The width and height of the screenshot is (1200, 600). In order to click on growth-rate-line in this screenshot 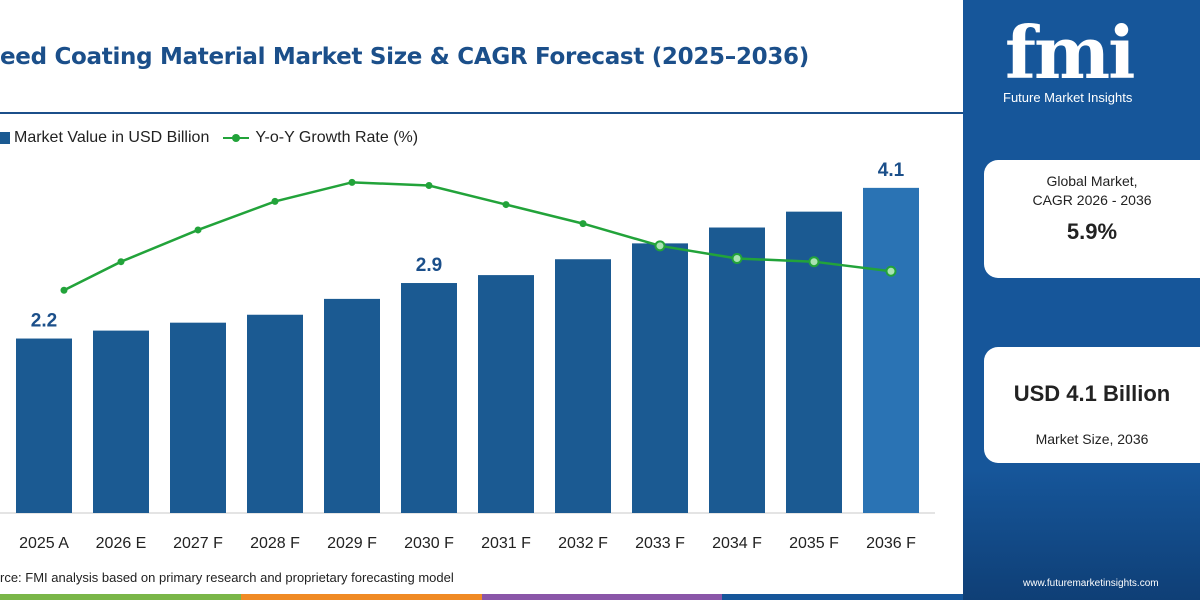, I will do `click(477, 236)`.